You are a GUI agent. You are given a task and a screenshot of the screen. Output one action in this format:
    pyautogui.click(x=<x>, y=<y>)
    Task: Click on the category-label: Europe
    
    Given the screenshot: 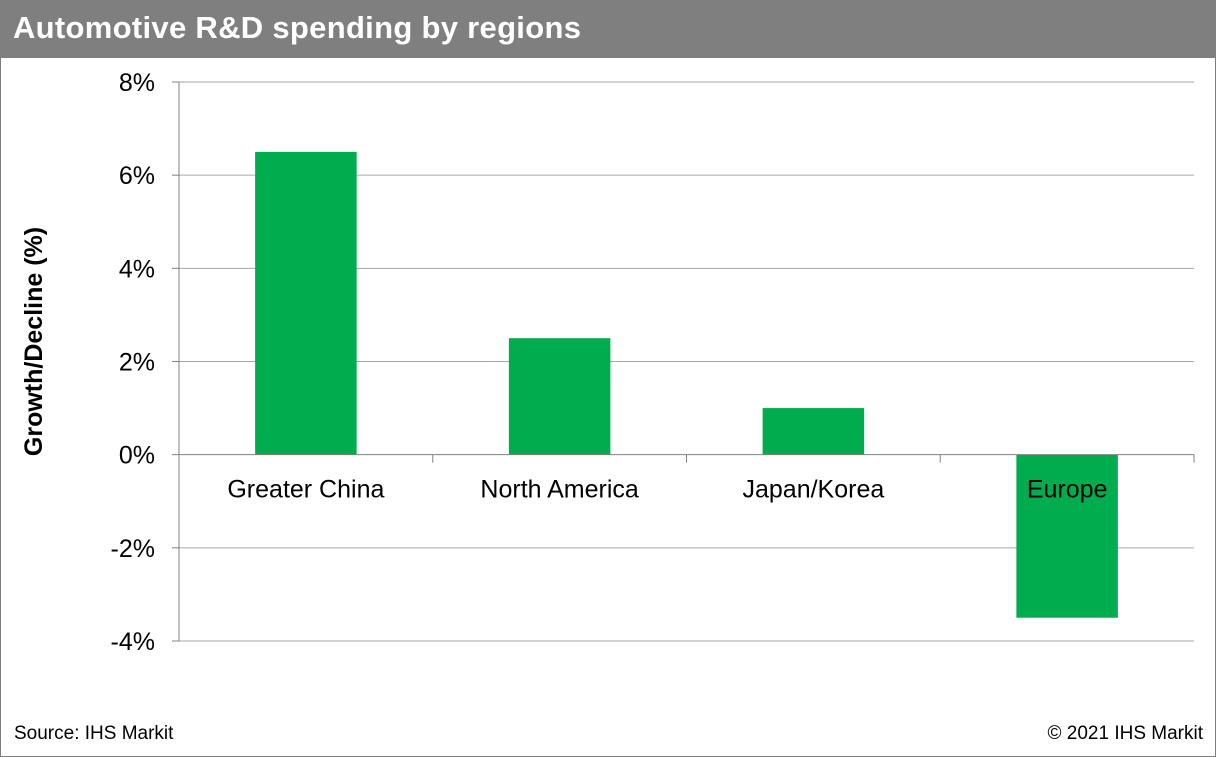 What is the action you would take?
    pyautogui.click(x=1067, y=490)
    